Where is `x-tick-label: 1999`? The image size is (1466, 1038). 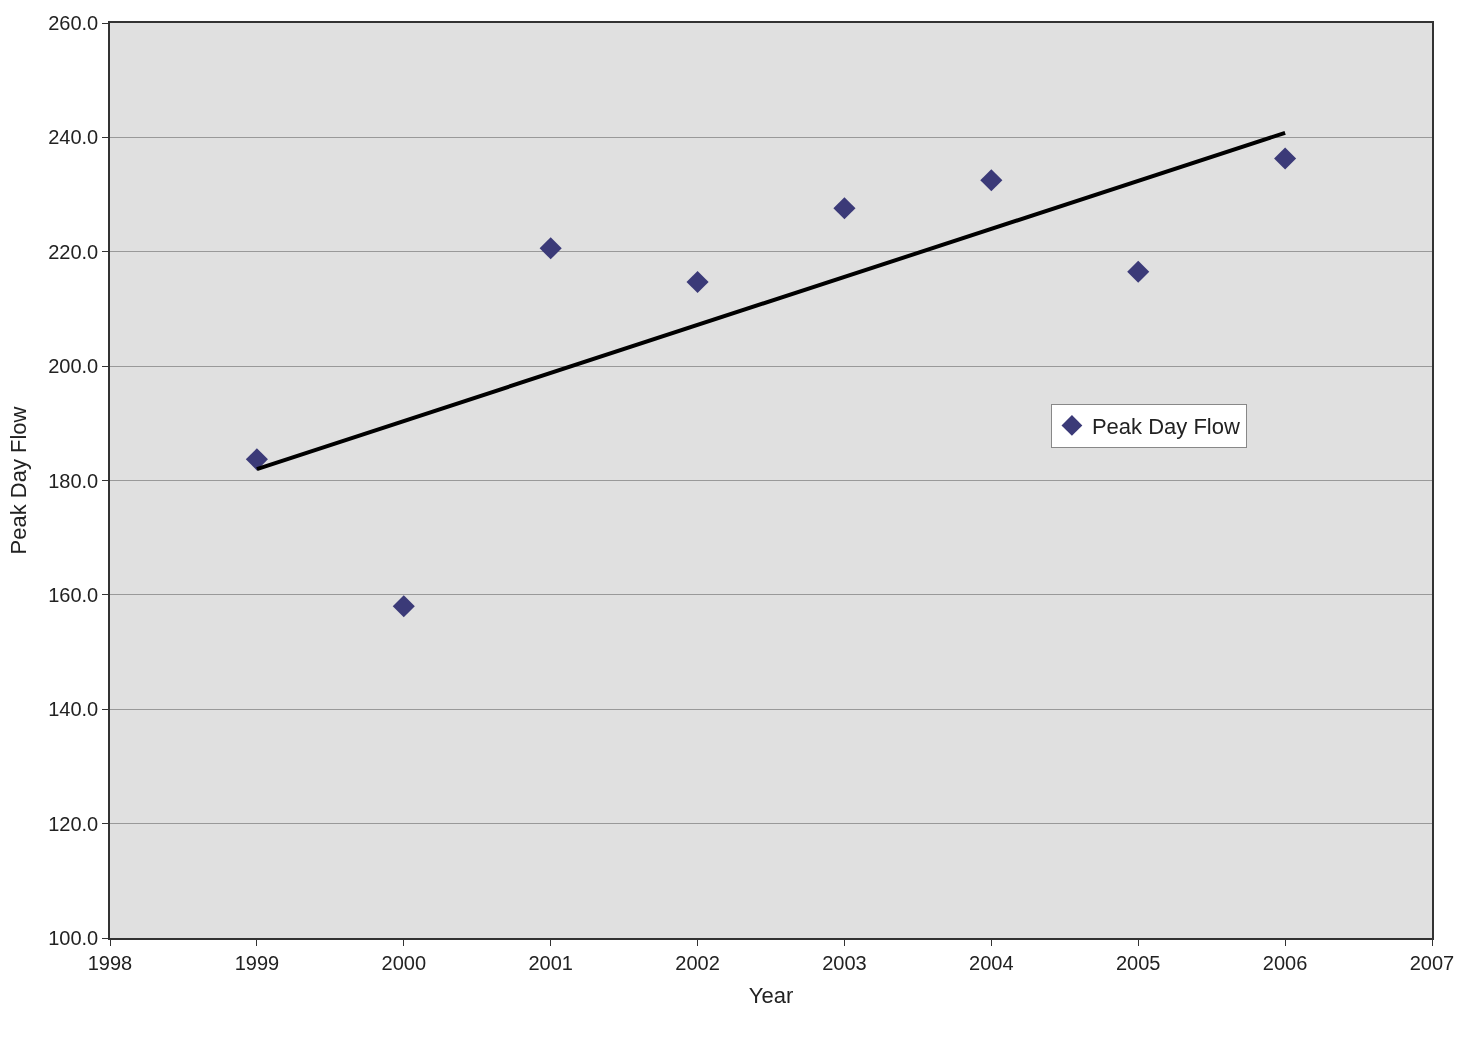
x-tick-label: 1999 is located at coordinates (257, 962).